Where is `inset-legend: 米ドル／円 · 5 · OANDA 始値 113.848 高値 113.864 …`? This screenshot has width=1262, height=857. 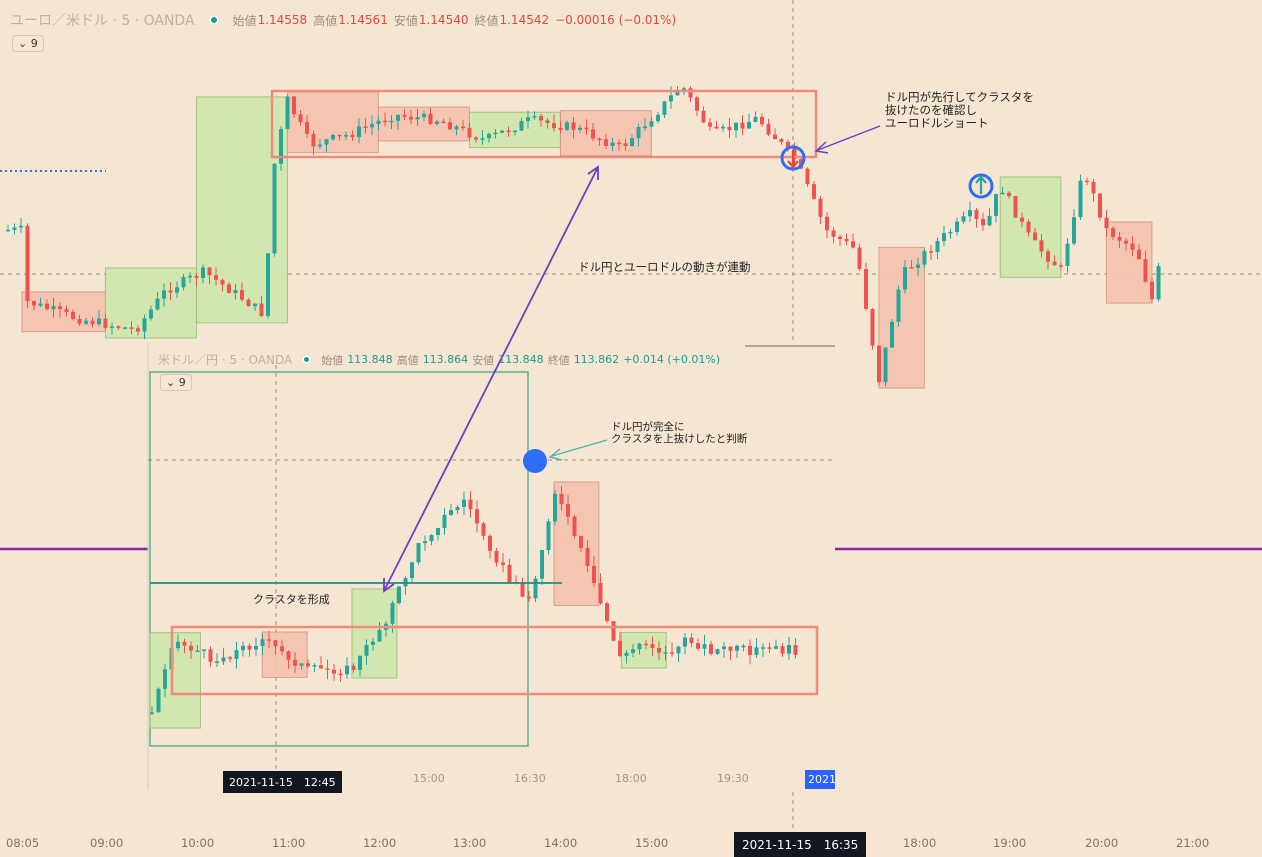
inset-legend: 米ドル／円 · 5 · OANDA 始値 113.848 高値 113.864 … is located at coordinates (439, 359).